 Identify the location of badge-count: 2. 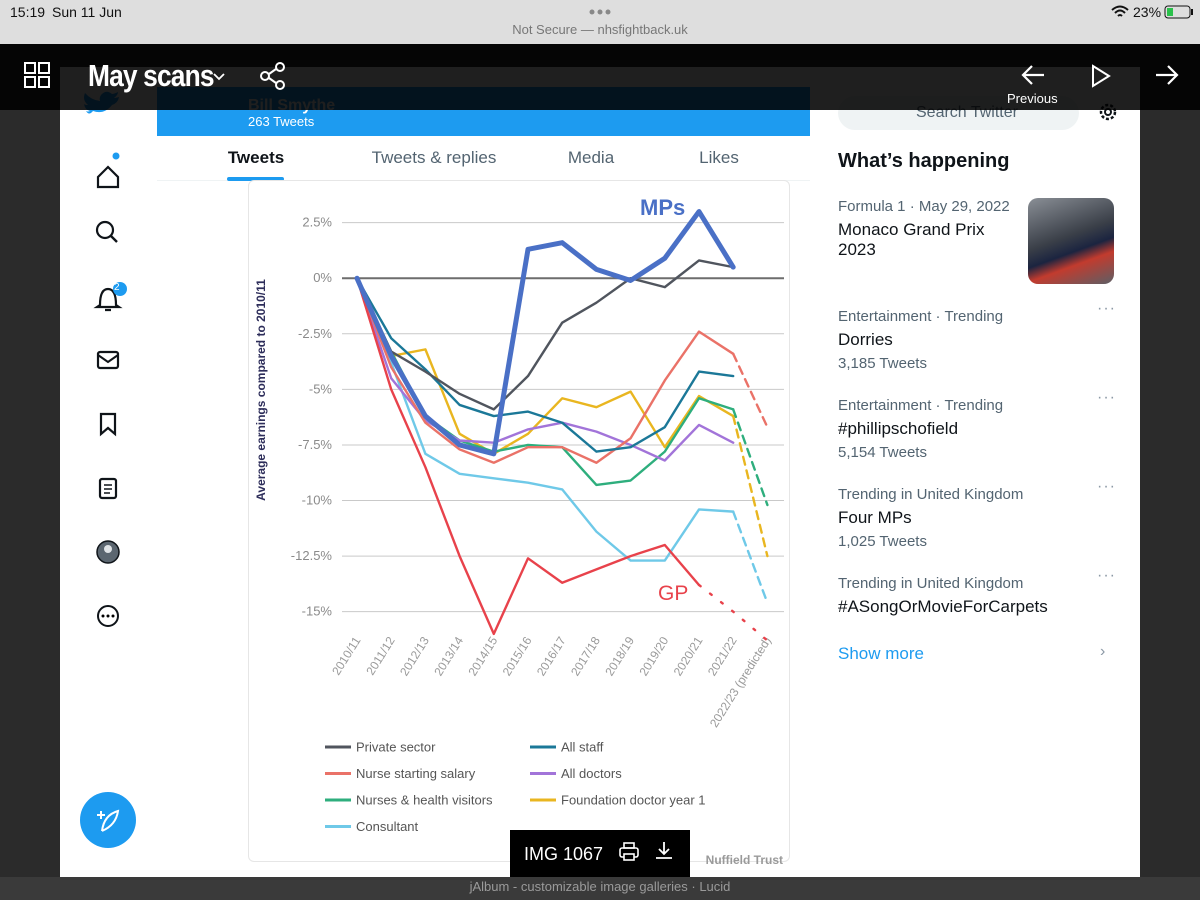
(117, 287).